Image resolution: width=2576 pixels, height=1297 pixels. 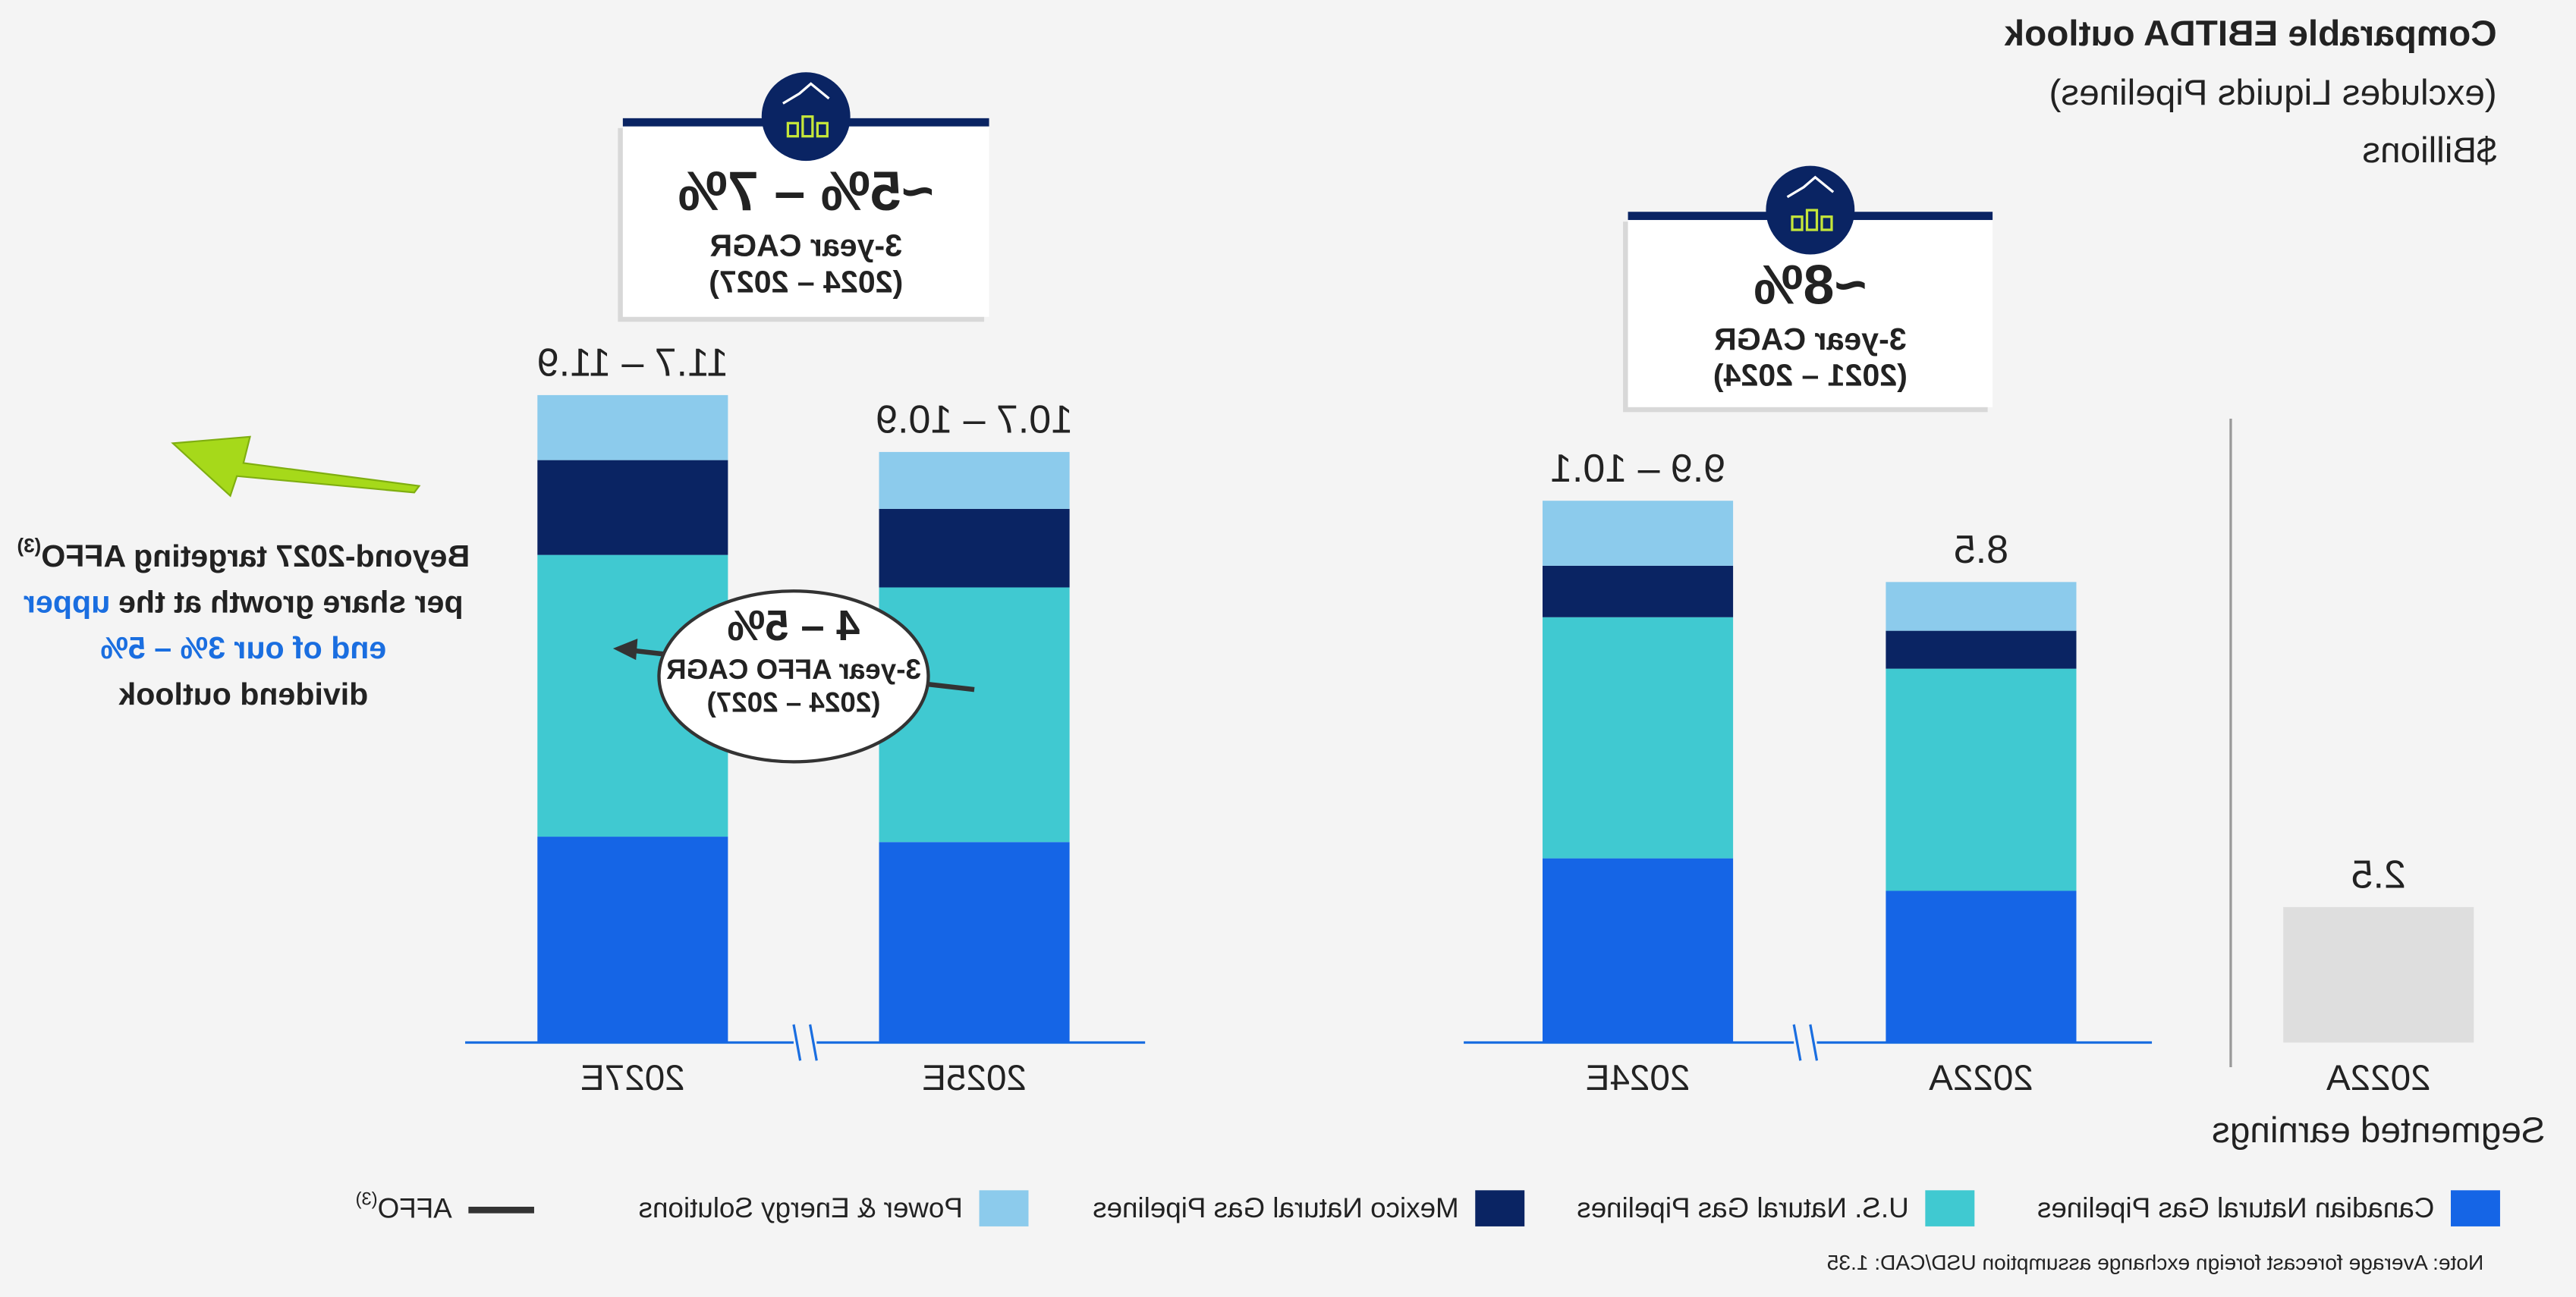 What do you see at coordinates (1742, 1207) in the screenshot?
I see `legend-label: U.S. Natural Gas Pipelines` at bounding box center [1742, 1207].